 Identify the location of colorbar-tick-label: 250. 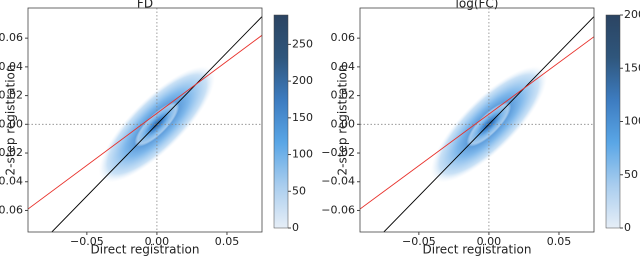
(302, 43).